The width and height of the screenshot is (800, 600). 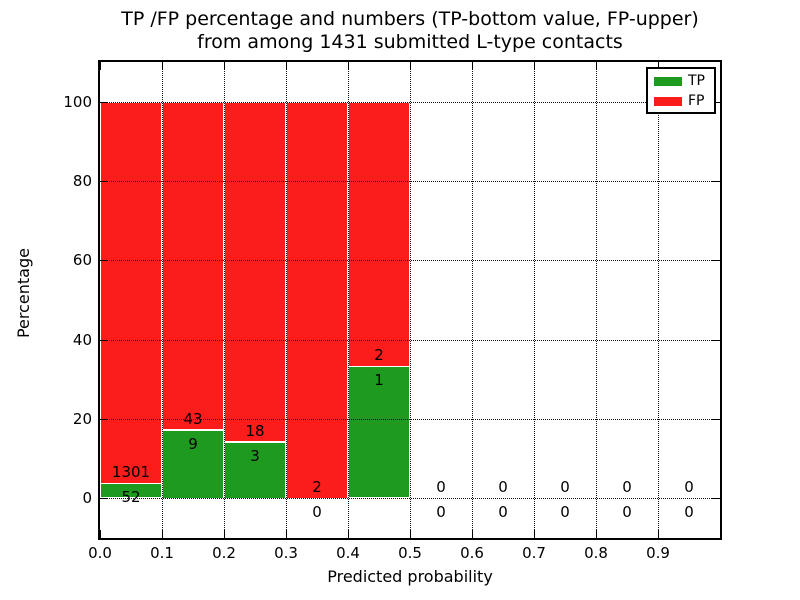 I want to click on y-tick-label: 80, so click(x=82, y=181).